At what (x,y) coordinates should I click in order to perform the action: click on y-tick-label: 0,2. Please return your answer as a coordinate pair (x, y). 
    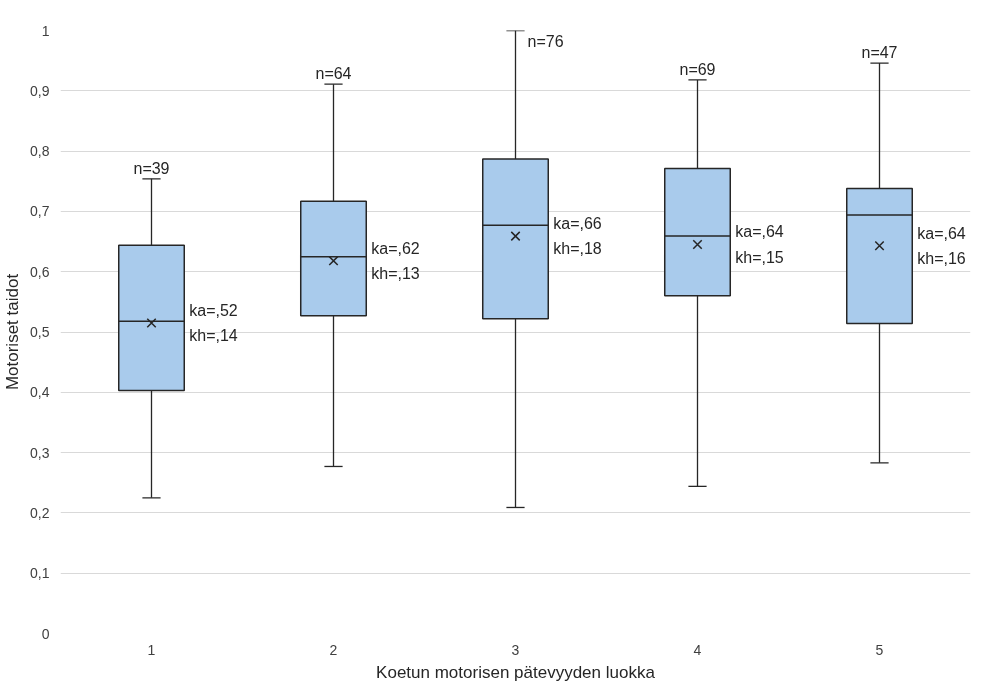
    Looking at the image, I should click on (40, 512).